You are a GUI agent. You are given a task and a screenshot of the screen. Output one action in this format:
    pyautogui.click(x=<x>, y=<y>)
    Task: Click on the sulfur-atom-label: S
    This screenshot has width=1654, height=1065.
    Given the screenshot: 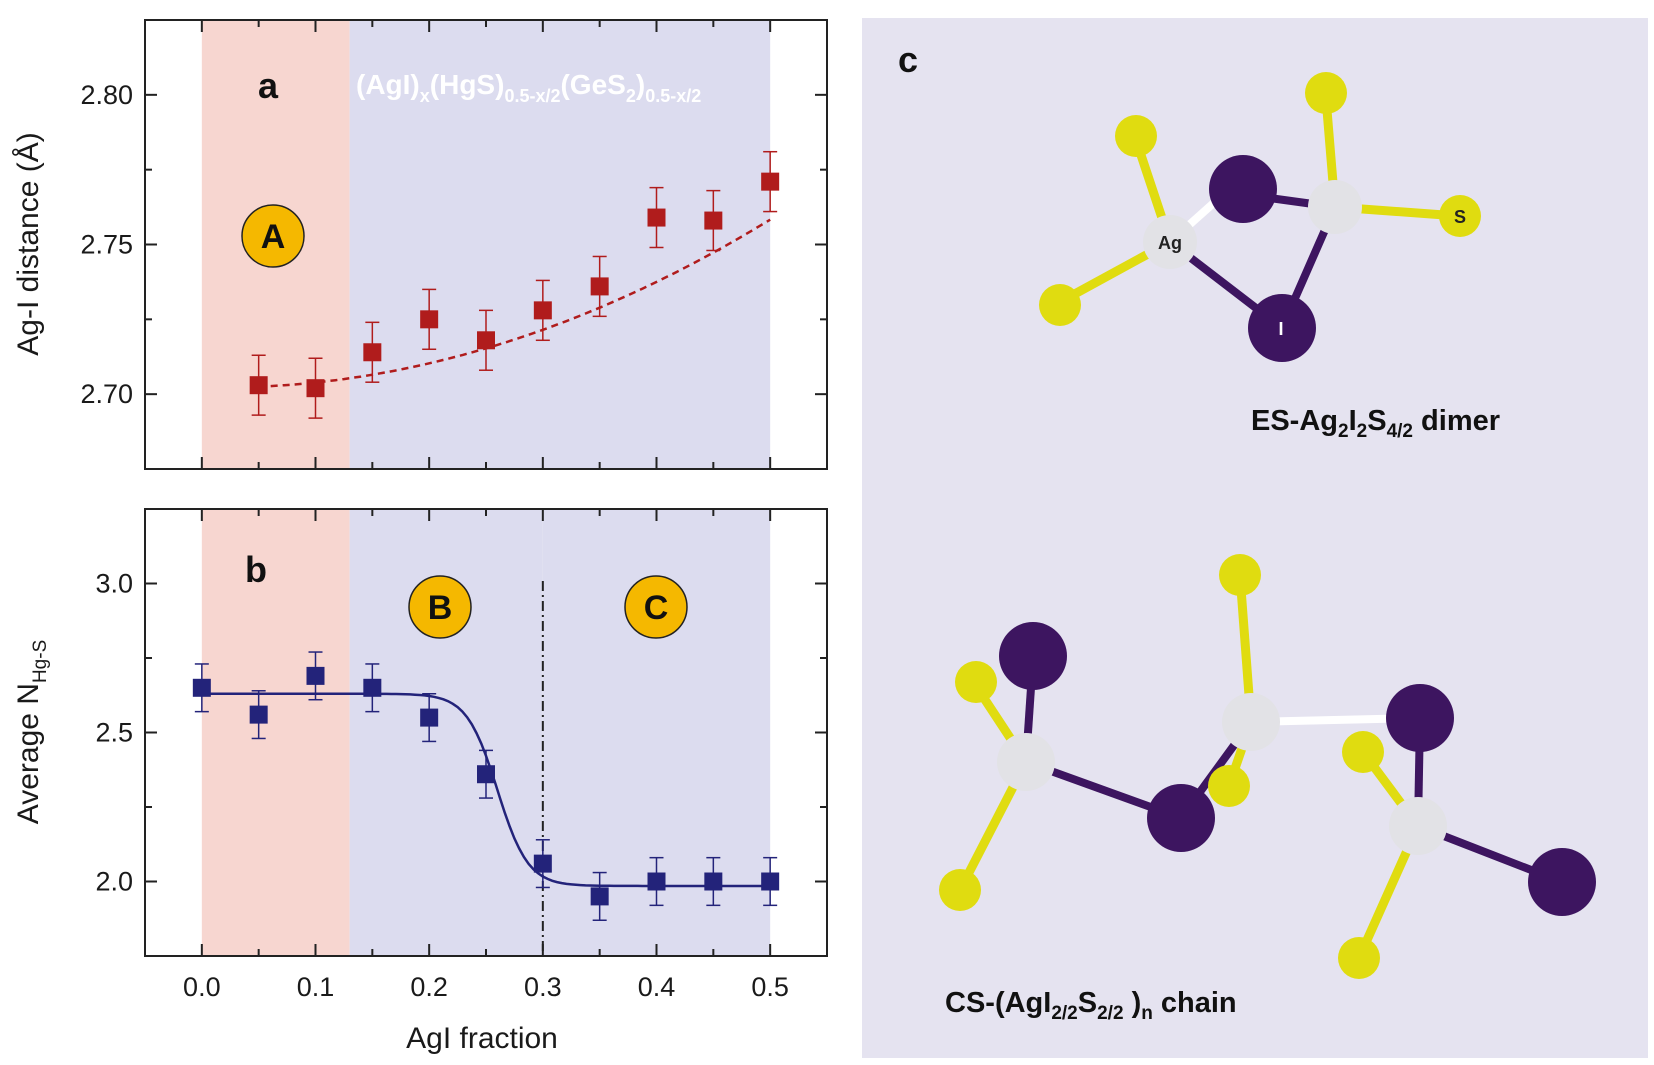 What is the action you would take?
    pyautogui.click(x=1460, y=217)
    